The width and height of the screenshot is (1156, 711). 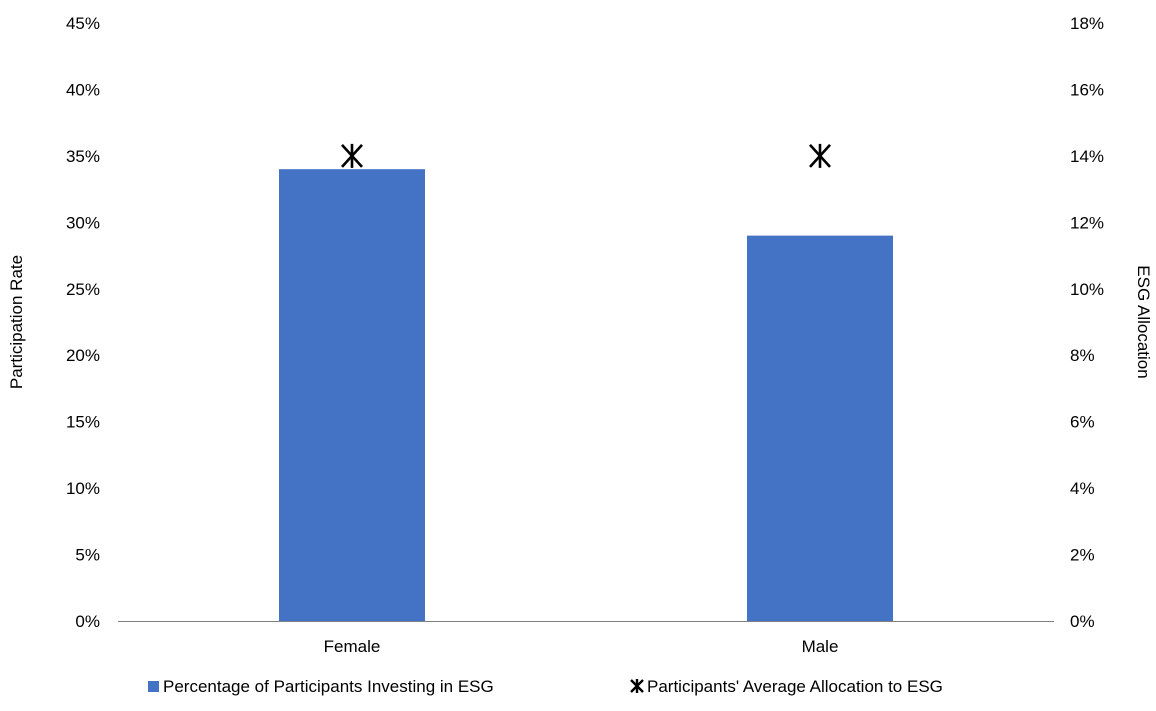 What do you see at coordinates (1087, 156) in the screenshot?
I see `right-axis-tick-label: 14%` at bounding box center [1087, 156].